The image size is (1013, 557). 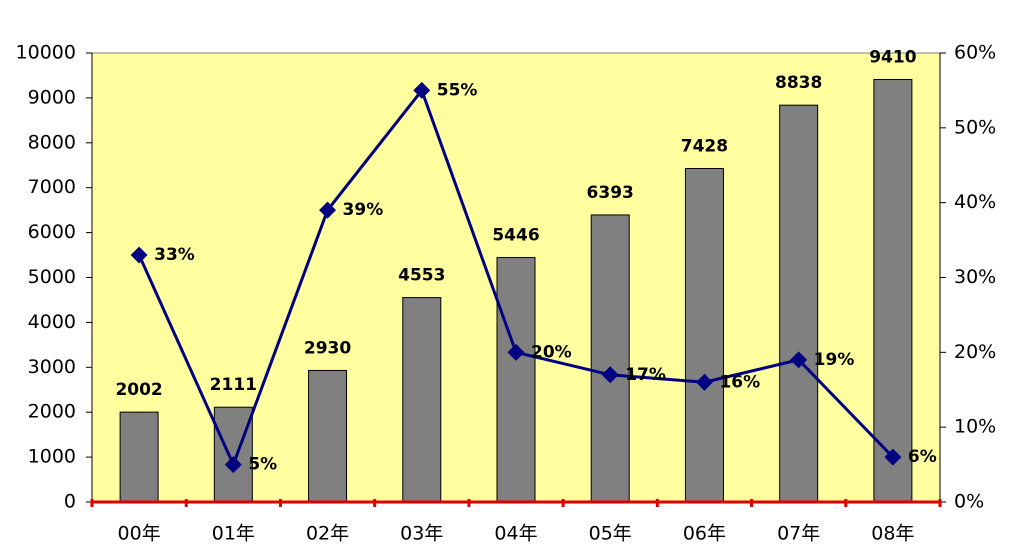 What do you see at coordinates (975, 202) in the screenshot?
I see `y2-tick-label: 40%` at bounding box center [975, 202].